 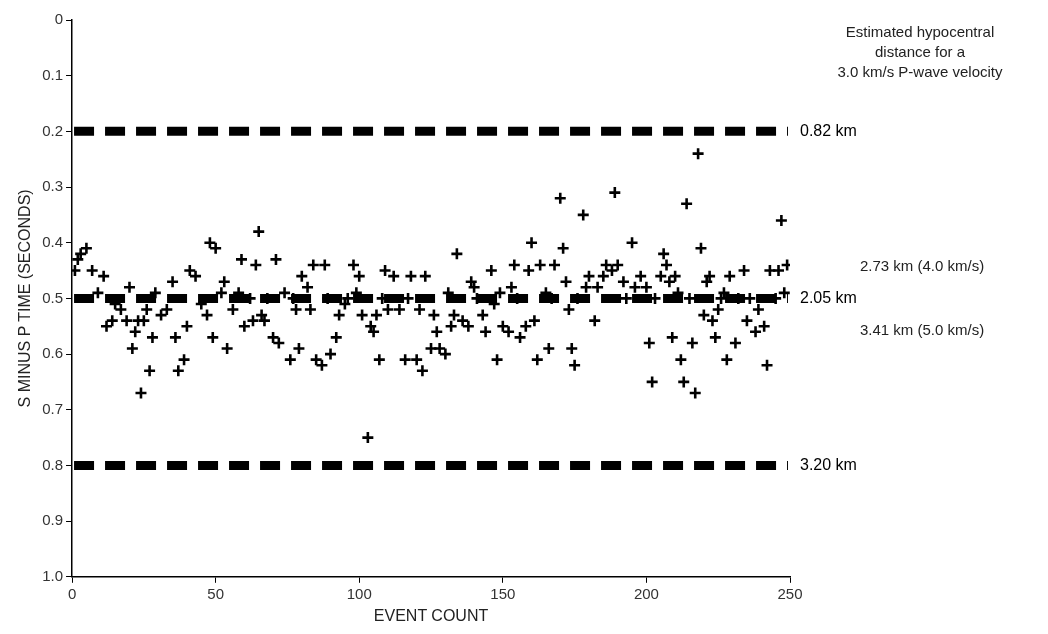 I want to click on x-tick-label: 100, so click(x=359, y=593).